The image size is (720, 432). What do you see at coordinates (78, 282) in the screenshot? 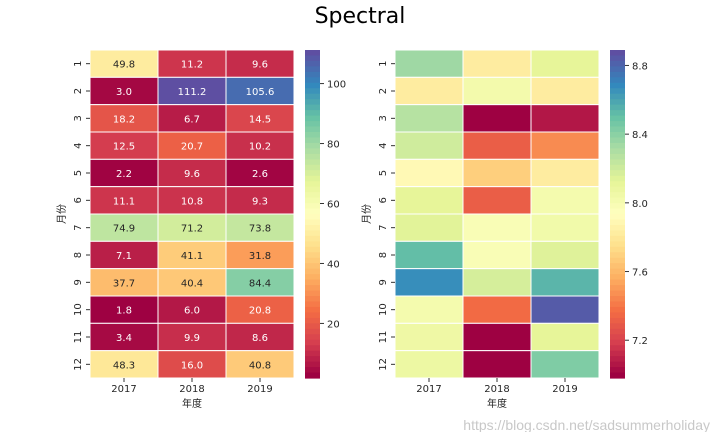
I see `y-tick-label: 9` at bounding box center [78, 282].